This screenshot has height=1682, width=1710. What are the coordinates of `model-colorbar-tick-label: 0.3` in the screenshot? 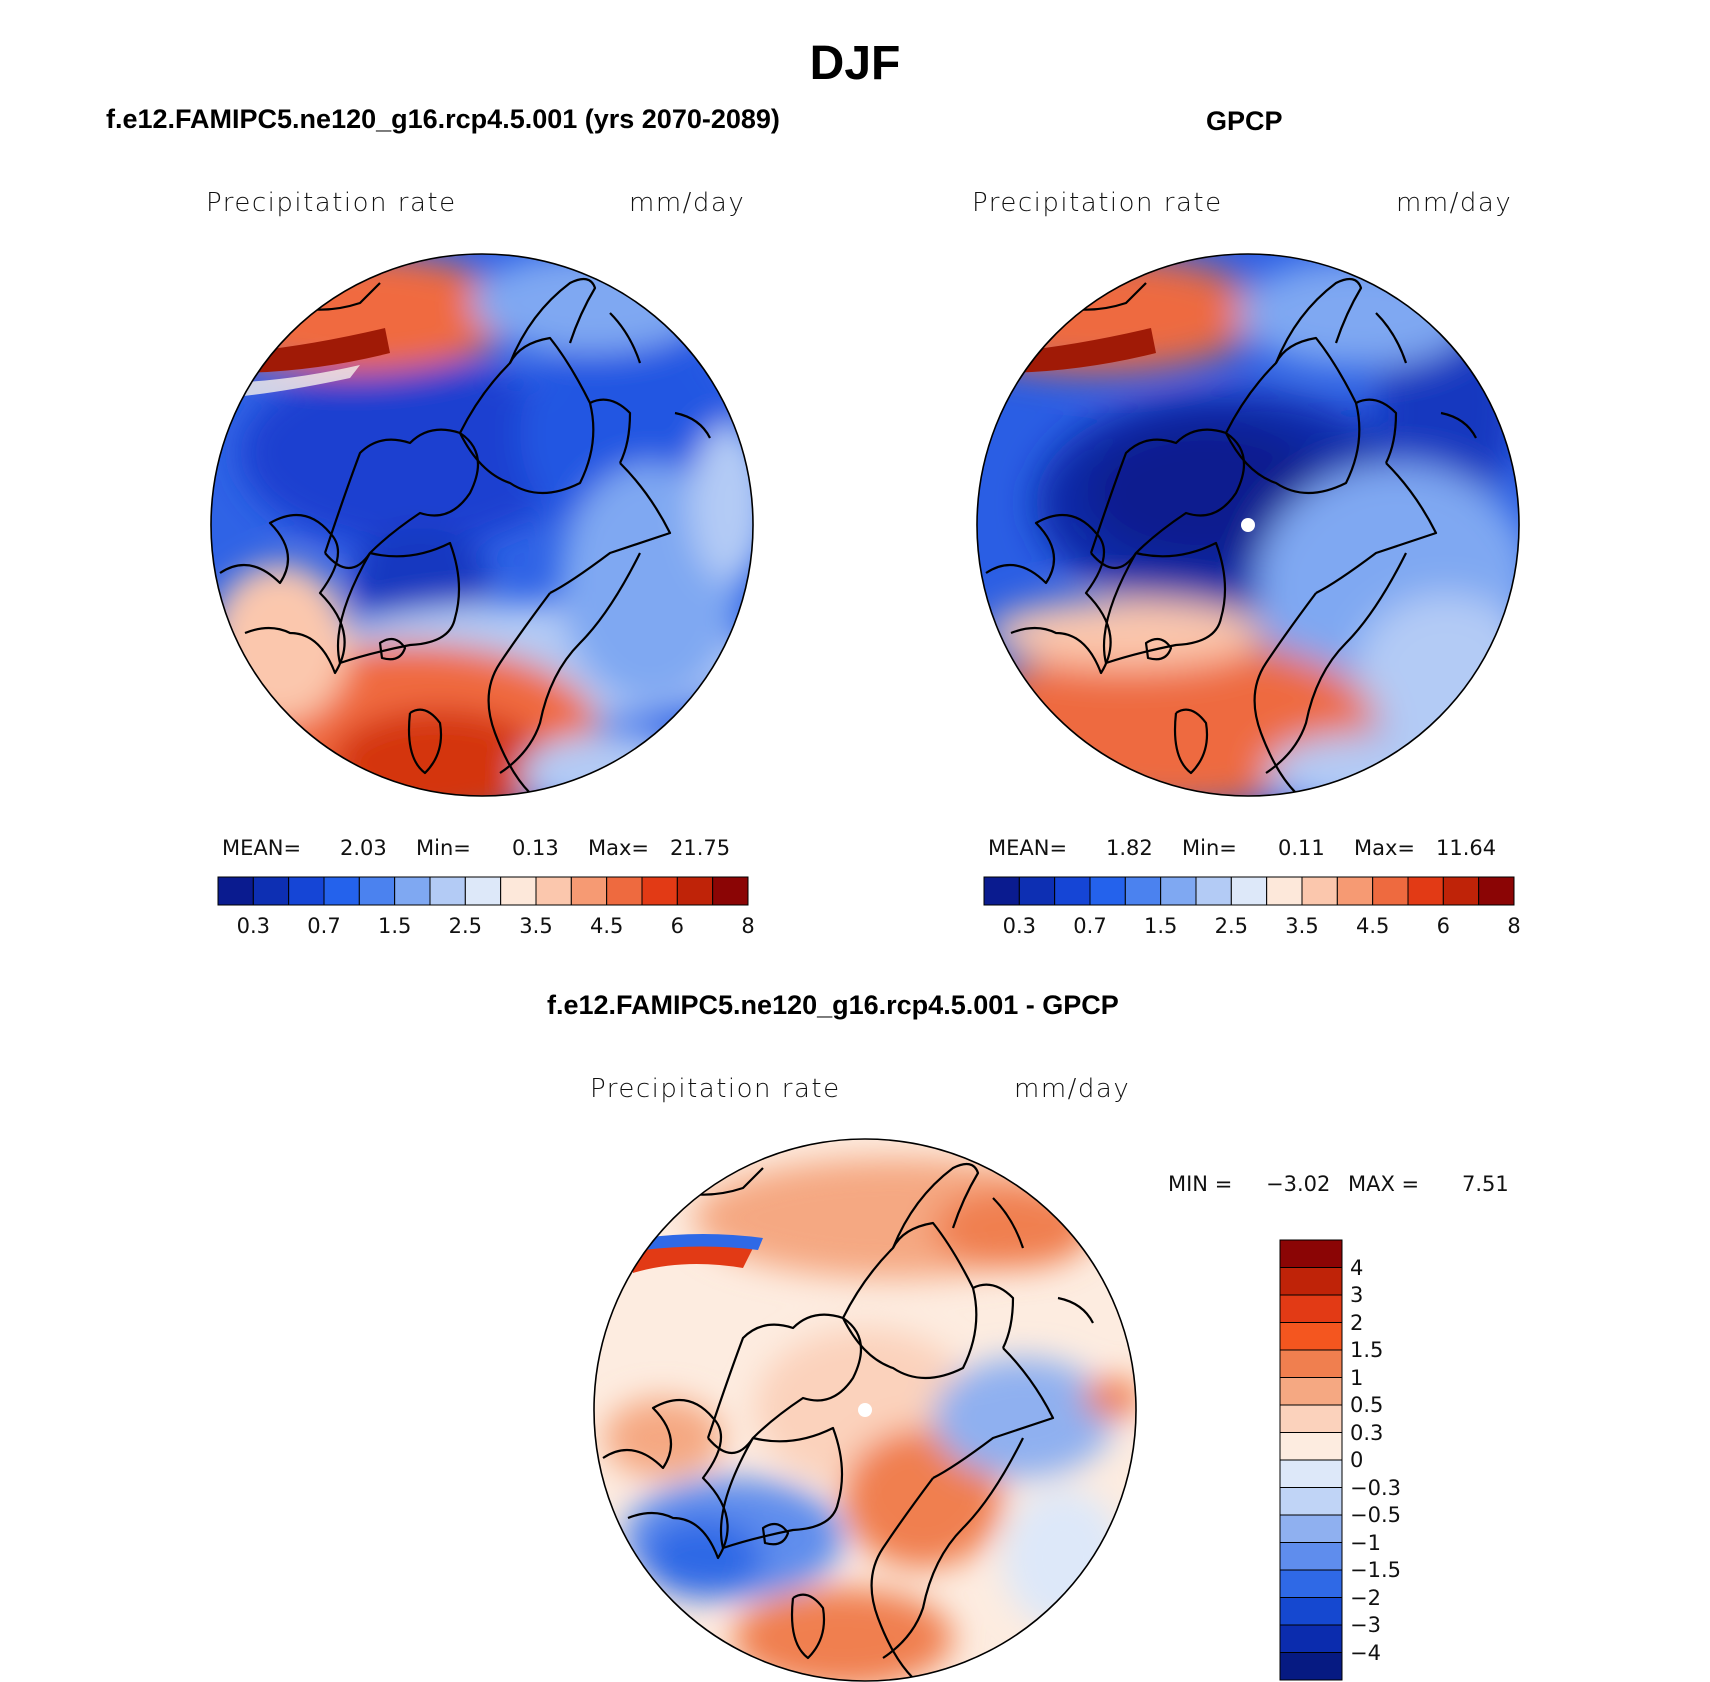 It's located at (253, 926).